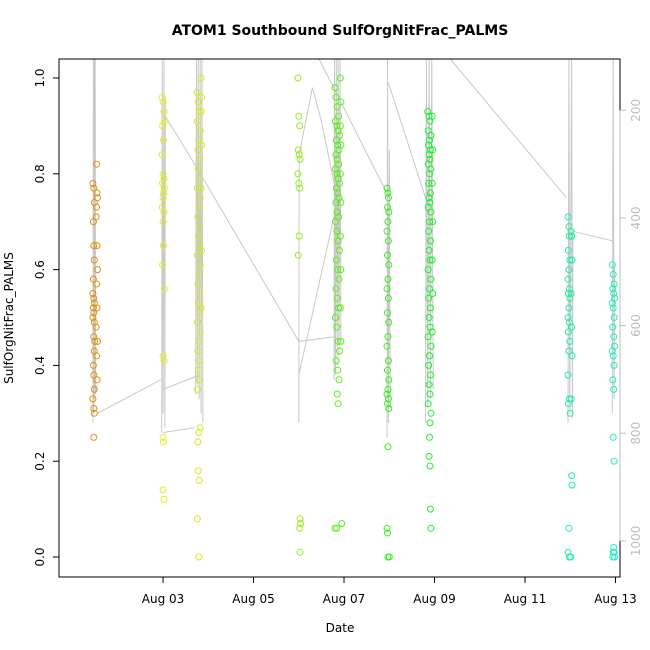 This screenshot has width=650, height=650. Describe the element at coordinates (631, 327) in the screenshot. I see `right-axis: 200 400 600 800 1000` at that location.